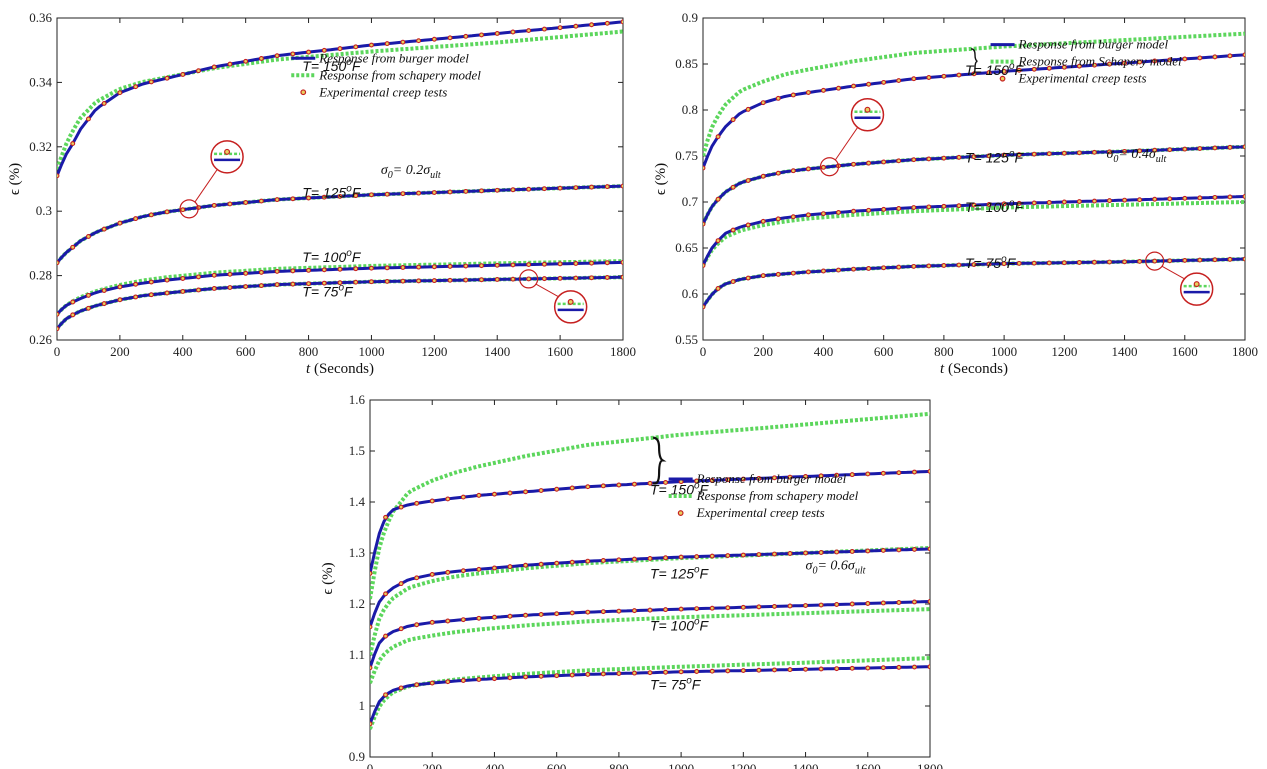 The height and width of the screenshot is (769, 1267). I want to click on degree-sign: o, so click(349, 188).